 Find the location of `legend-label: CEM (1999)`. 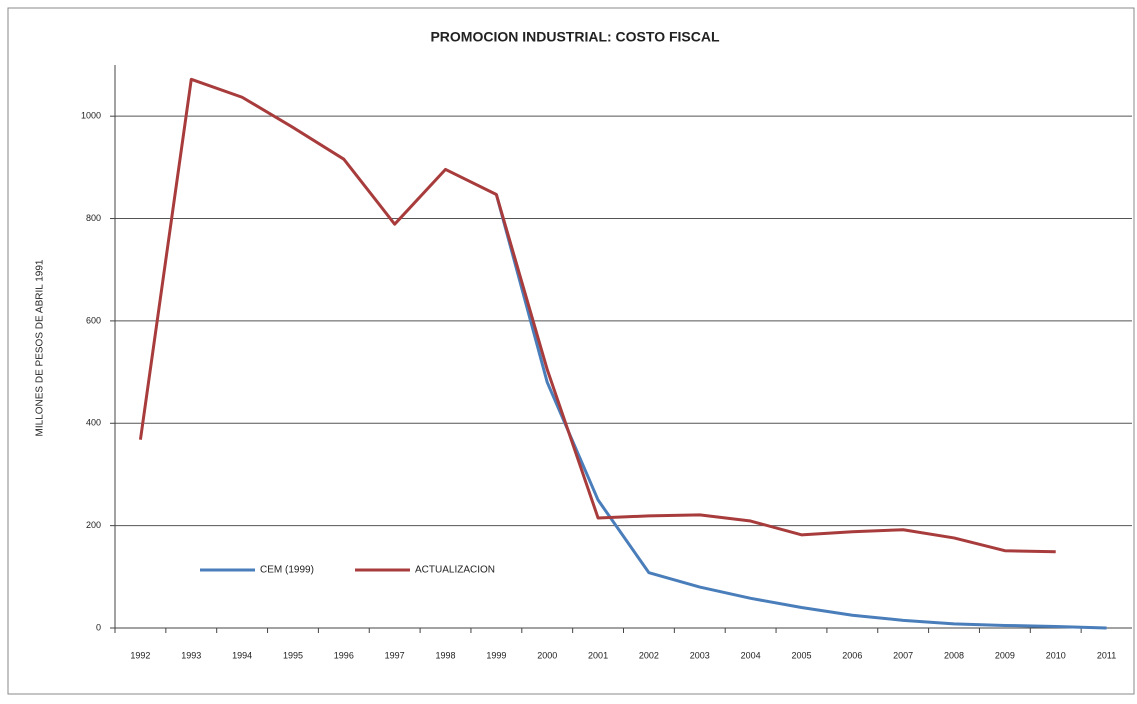

legend-label: CEM (1999) is located at coordinates (287, 570).